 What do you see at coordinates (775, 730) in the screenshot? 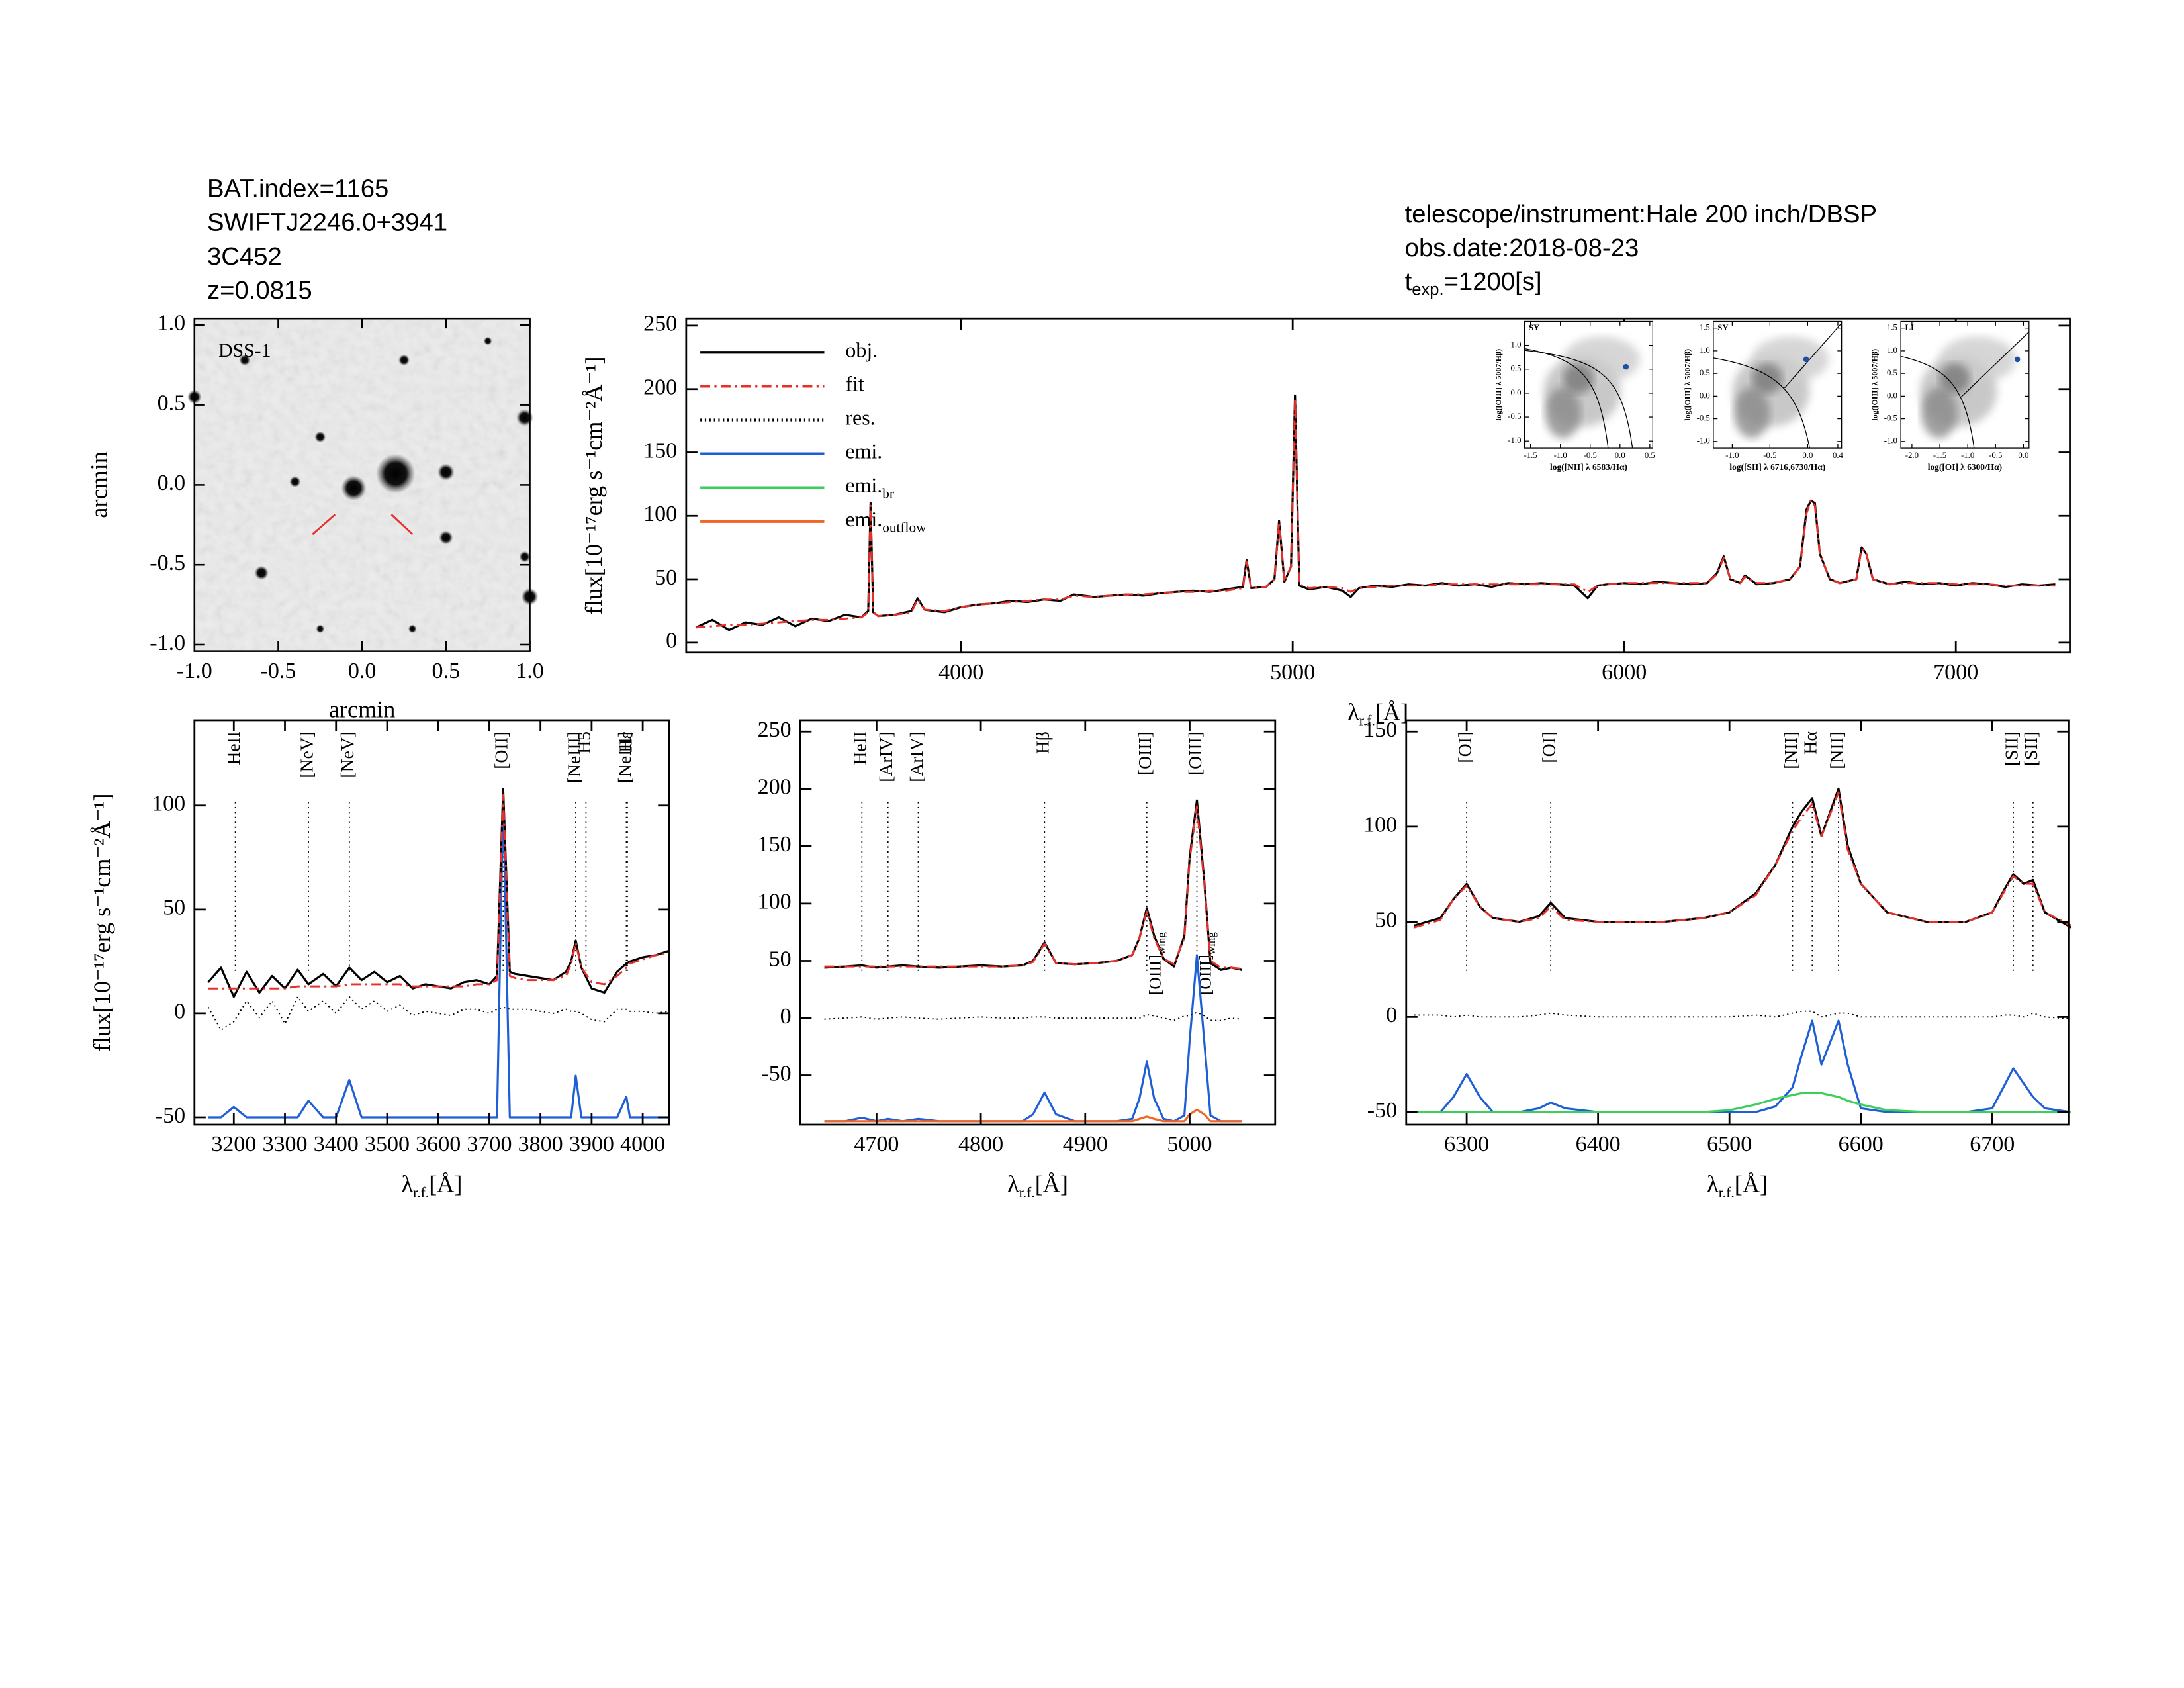
I see `y-tick-label: 250` at bounding box center [775, 730].